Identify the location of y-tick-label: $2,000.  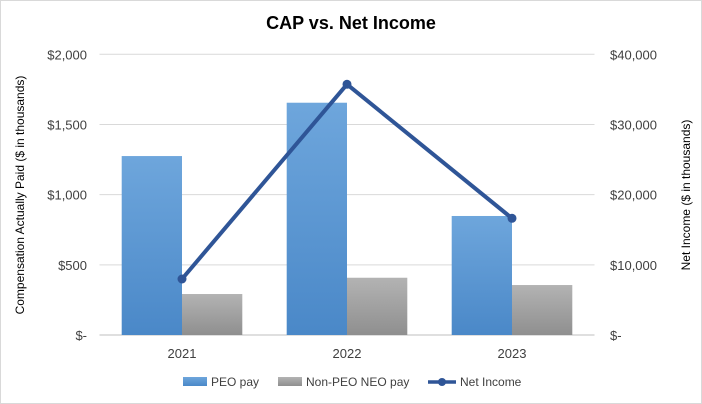
(67, 54).